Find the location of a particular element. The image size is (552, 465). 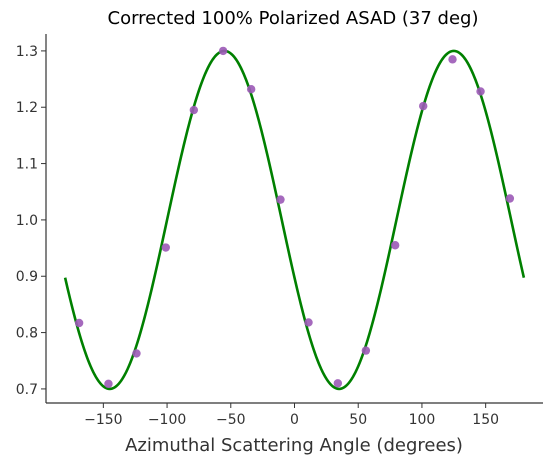

x-tick-label: 50 is located at coordinates (358, 420).